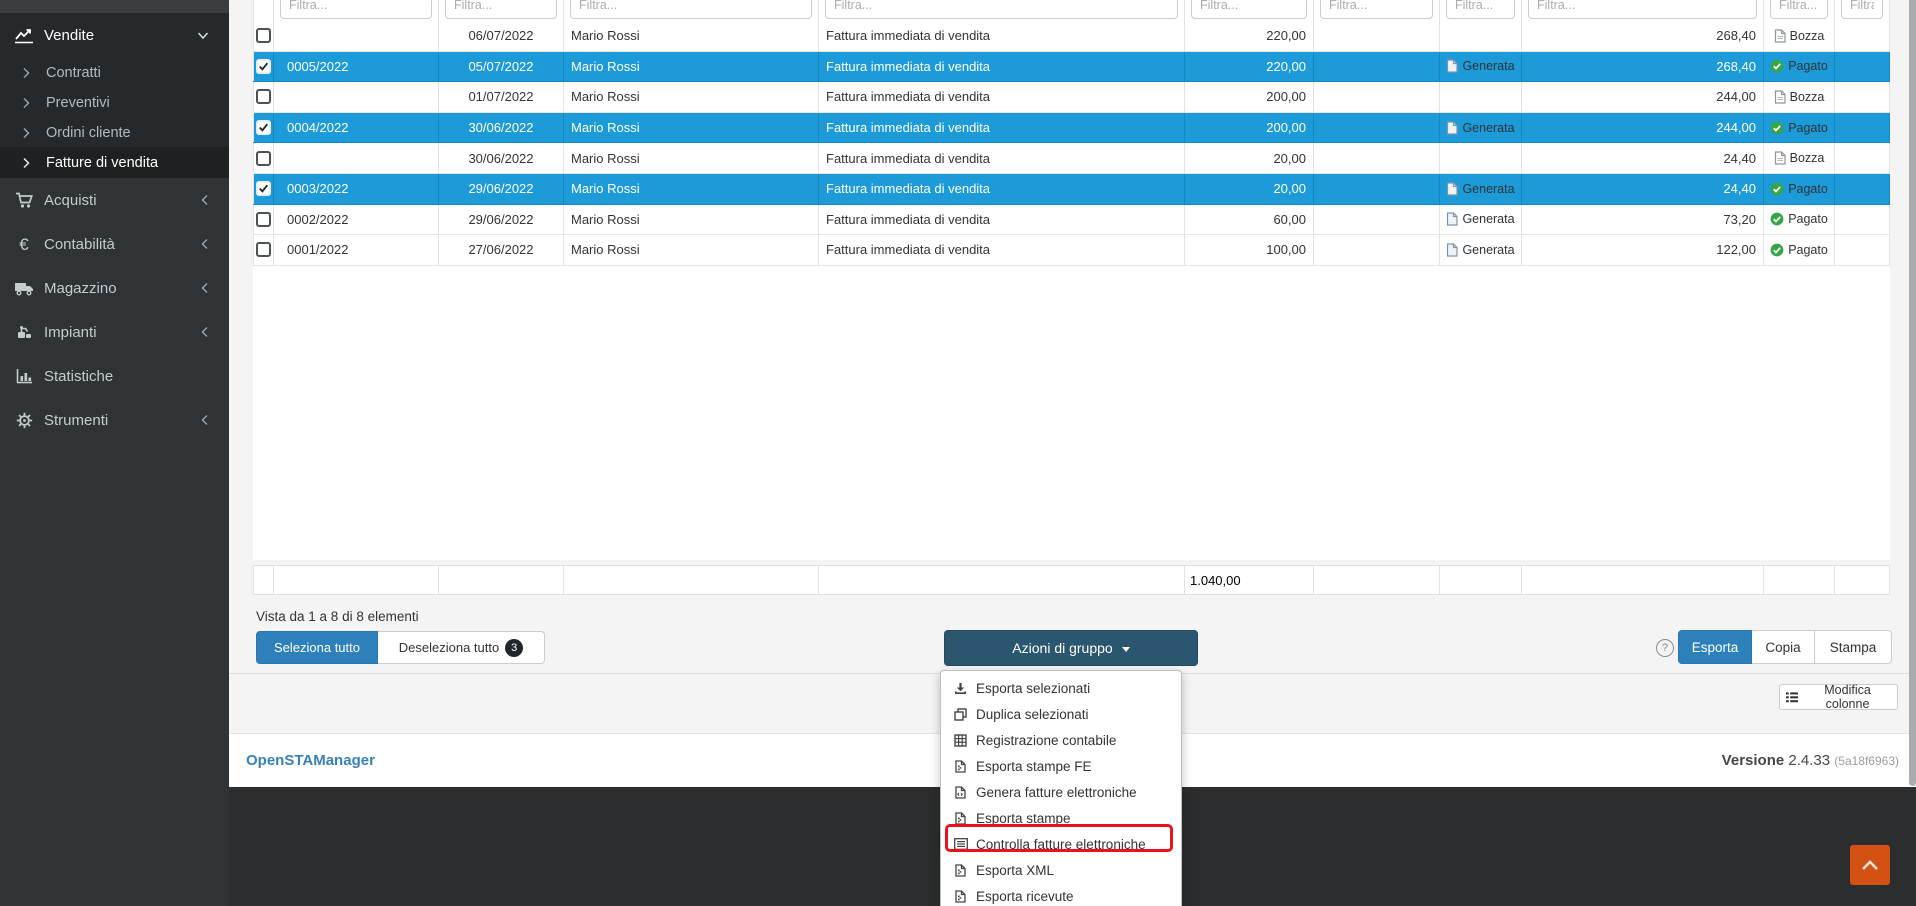 This screenshot has height=906, width=1916. I want to click on openstamanager-link: OpenSTAManager, so click(310, 760).